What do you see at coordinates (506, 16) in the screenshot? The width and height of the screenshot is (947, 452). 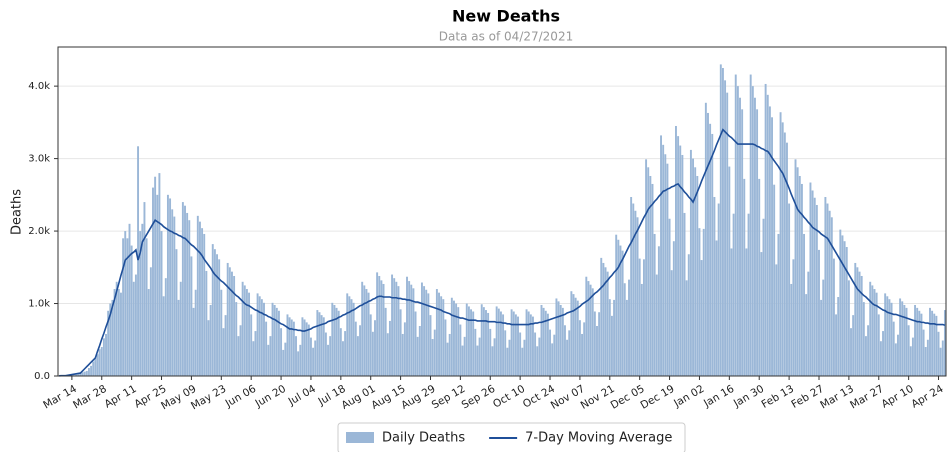 I see `chart-title: New Deaths` at bounding box center [506, 16].